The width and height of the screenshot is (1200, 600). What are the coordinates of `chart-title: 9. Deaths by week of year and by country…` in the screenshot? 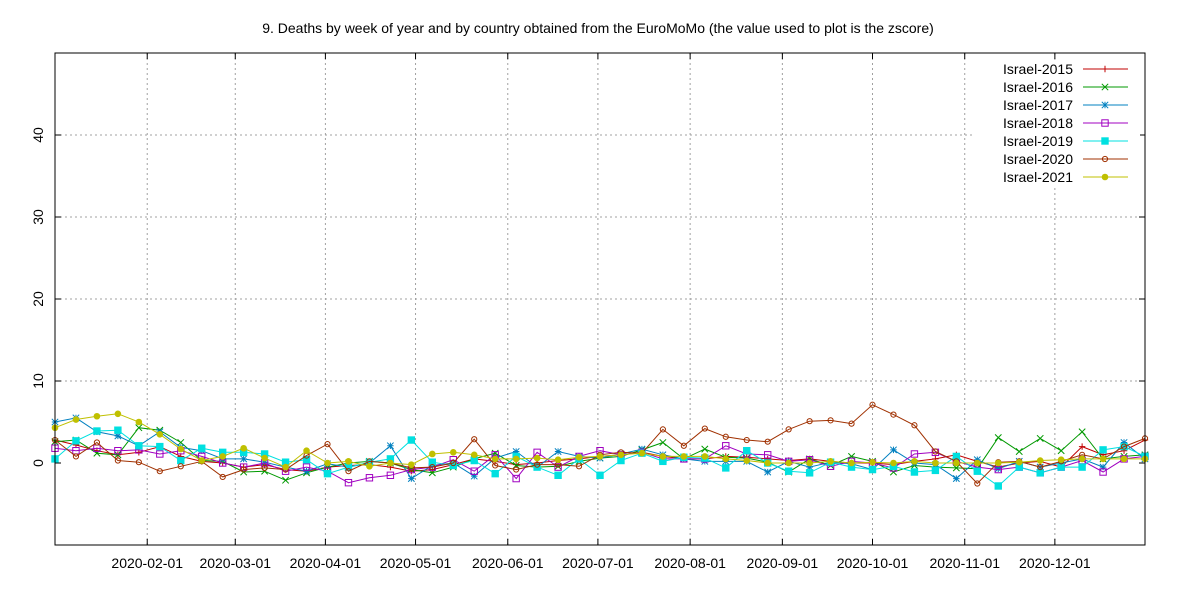 It's located at (598, 28).